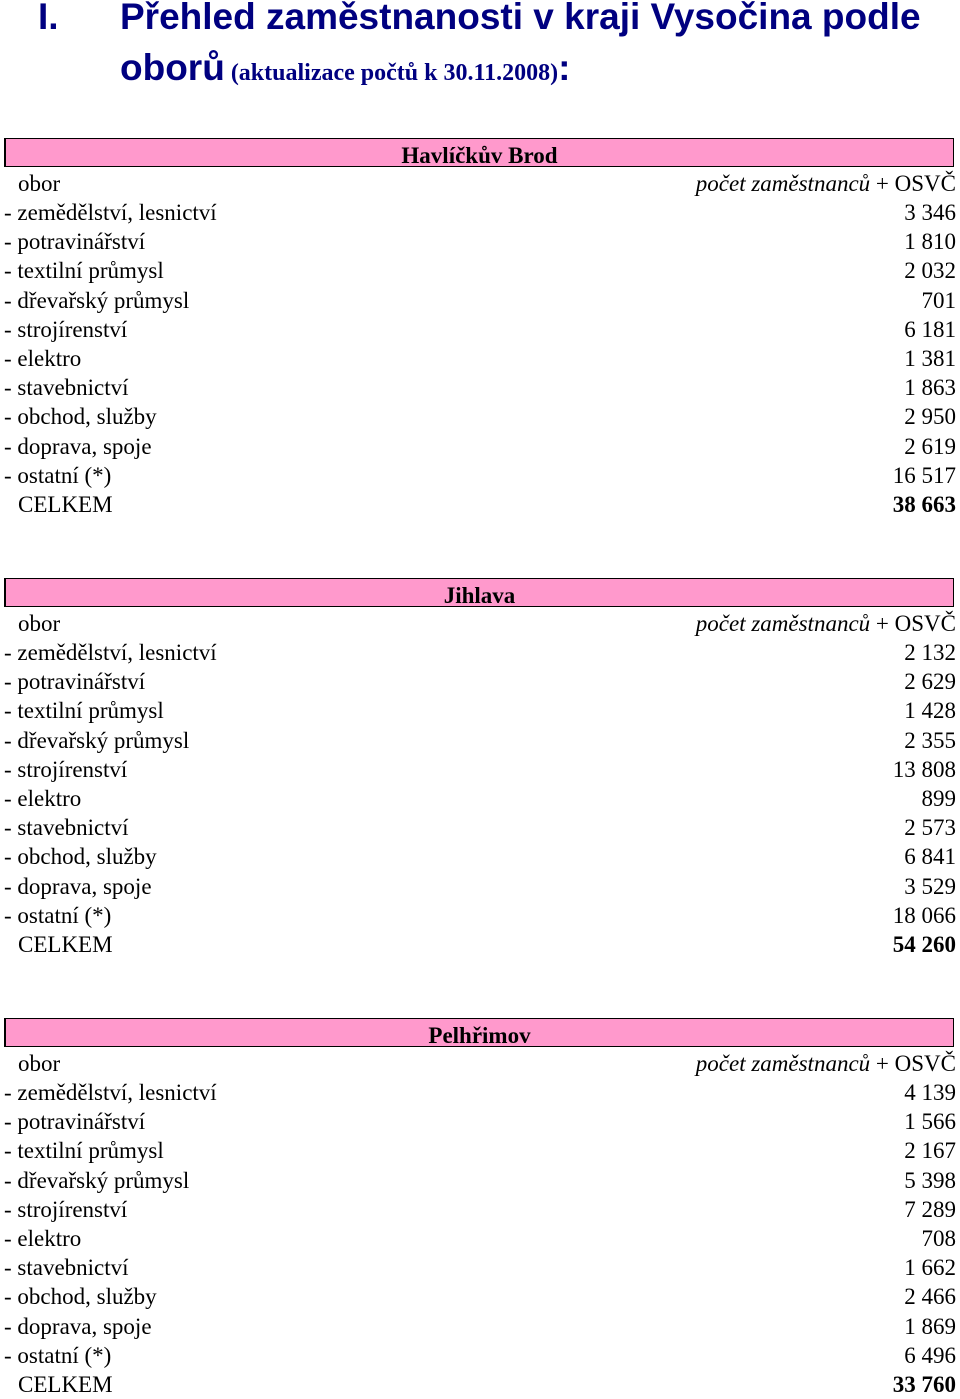  I want to click on table-row: - strojírenství 6 181, so click(480, 329).